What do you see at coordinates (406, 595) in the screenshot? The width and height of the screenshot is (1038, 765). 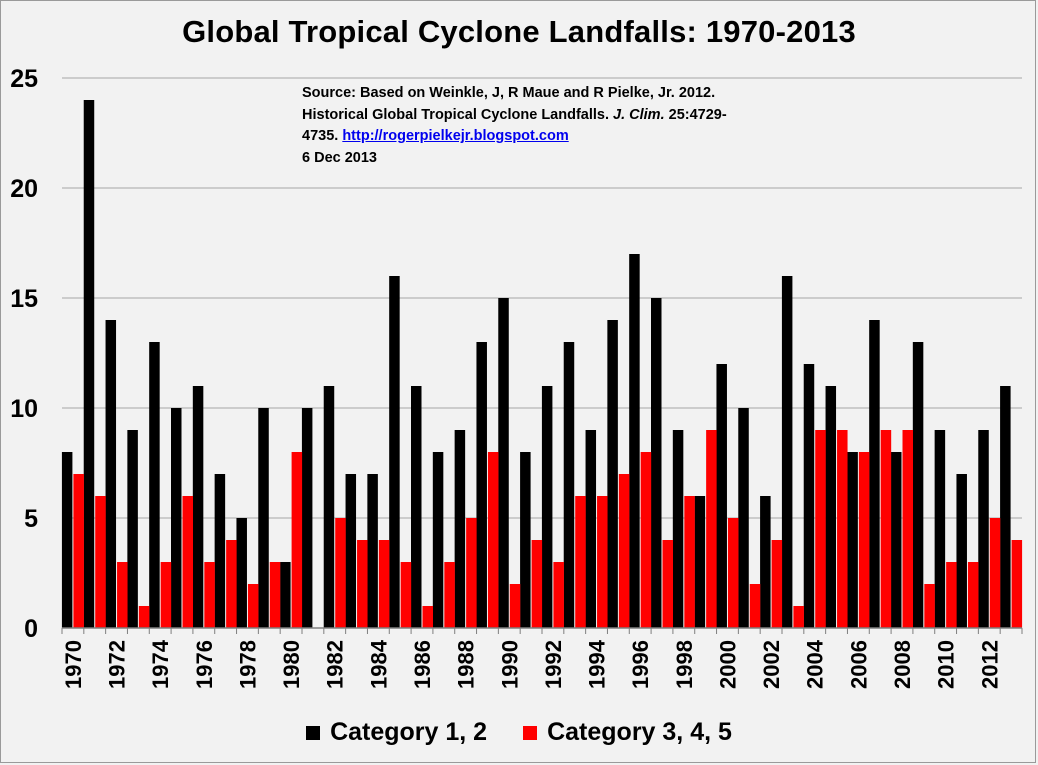 I see `bar-cat345-1985` at bounding box center [406, 595].